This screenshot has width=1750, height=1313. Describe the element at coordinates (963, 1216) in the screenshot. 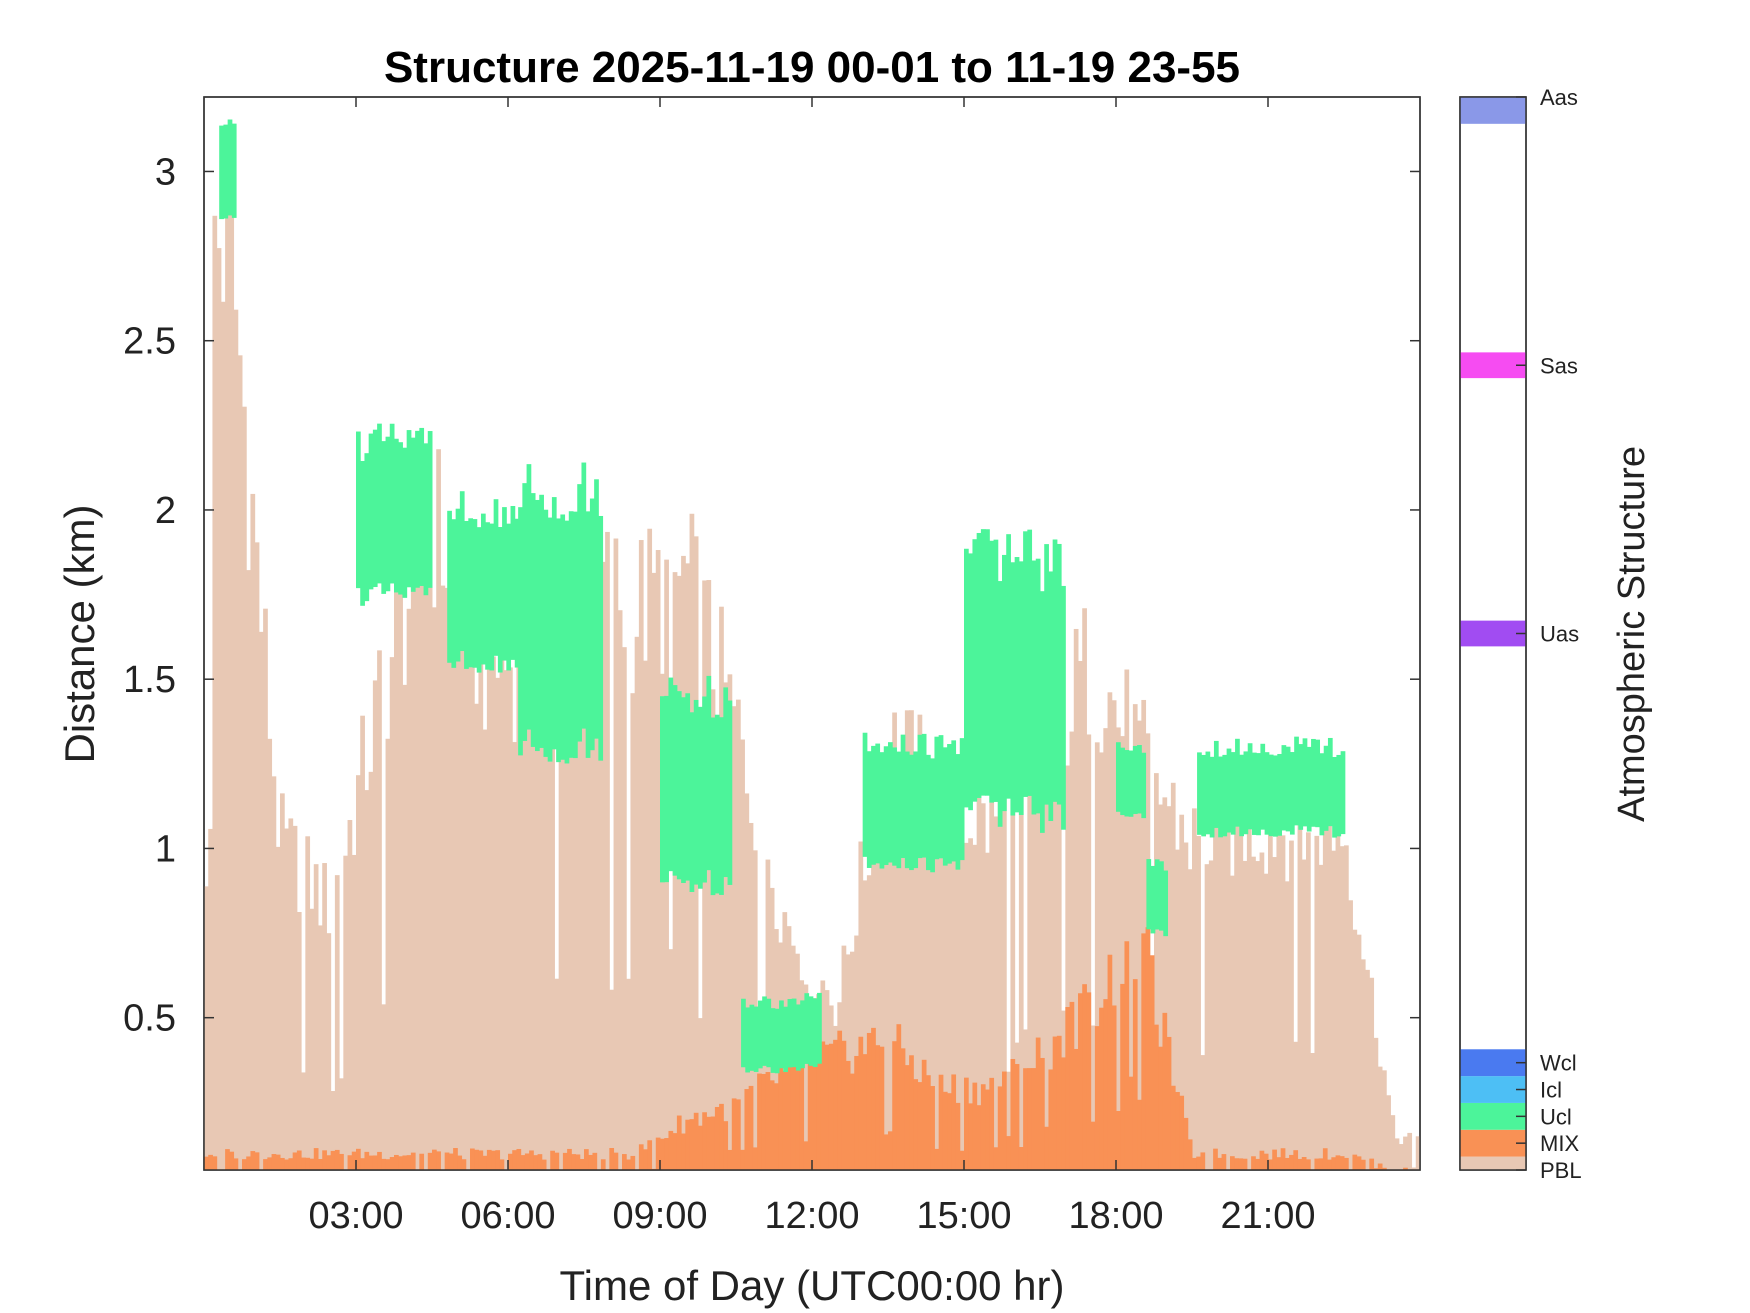

I see `x-tick-label: 15:00` at that location.